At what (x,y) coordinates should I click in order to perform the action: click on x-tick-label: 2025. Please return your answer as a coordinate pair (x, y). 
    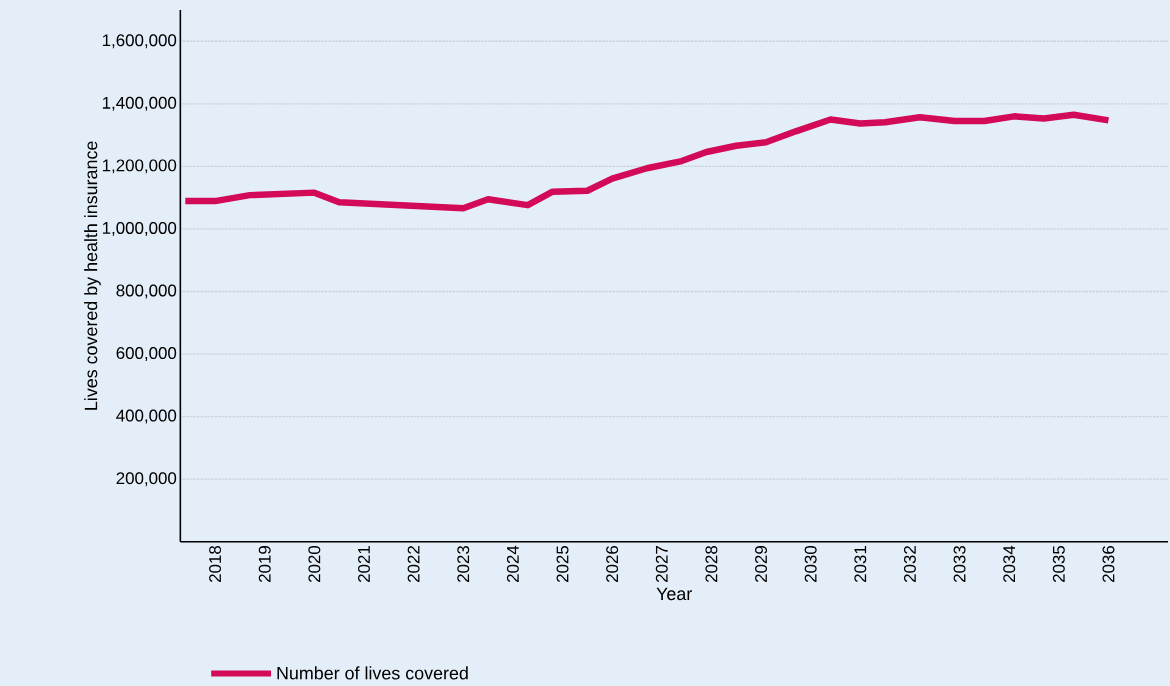
    Looking at the image, I should click on (562, 563).